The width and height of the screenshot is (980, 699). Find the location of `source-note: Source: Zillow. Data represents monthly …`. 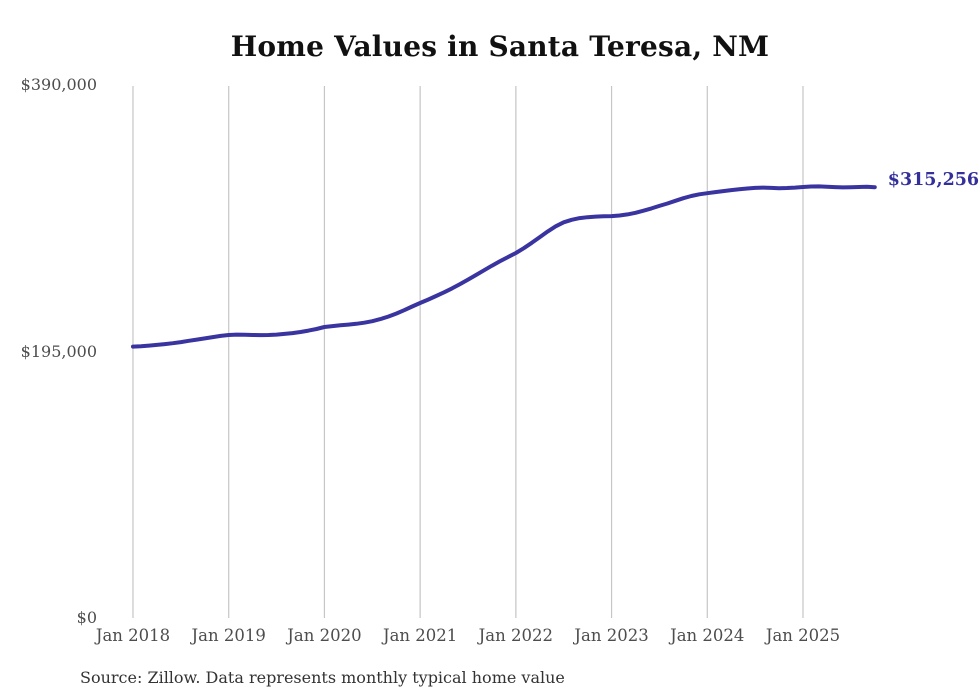

source-note: Source: Zillow. Data represents monthly … is located at coordinates (322, 677).